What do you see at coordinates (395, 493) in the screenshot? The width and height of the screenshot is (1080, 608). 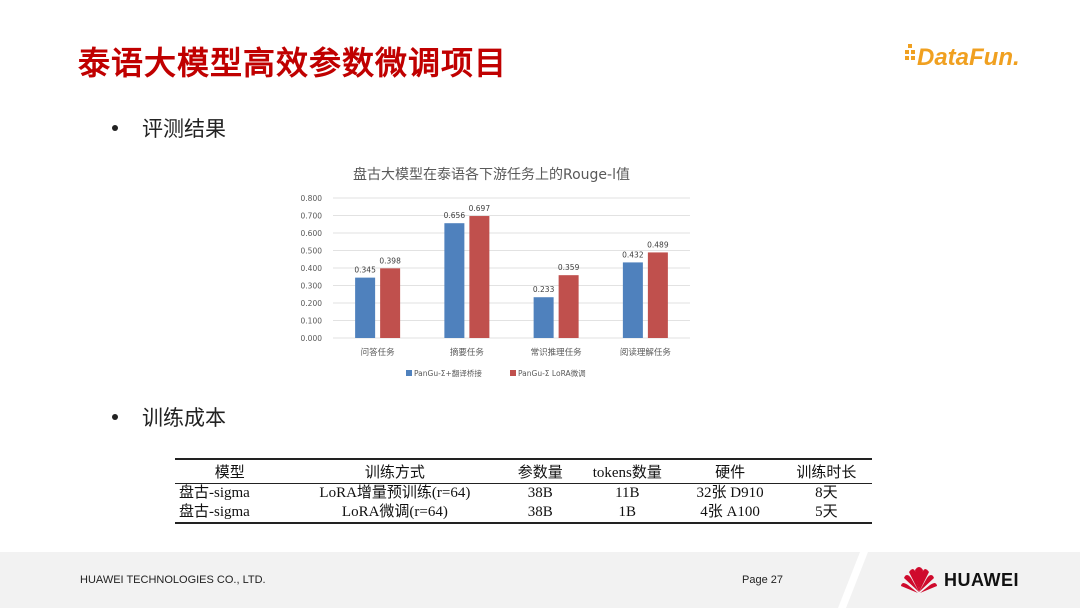 I see `cell-method: LoRA增量预训练(r=64)` at bounding box center [395, 493].